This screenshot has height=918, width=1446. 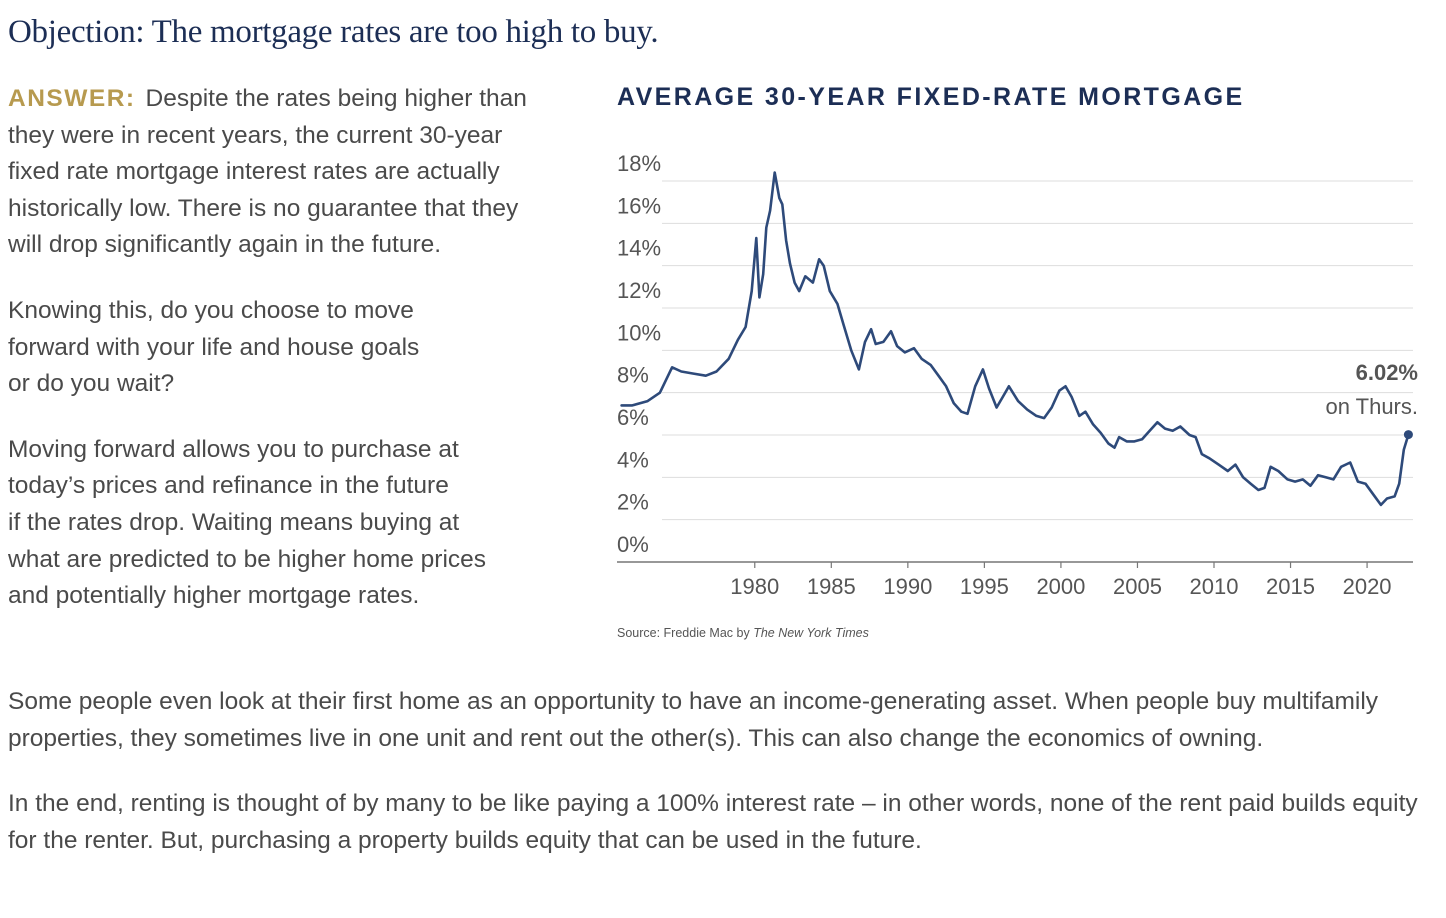 What do you see at coordinates (639, 332) in the screenshot?
I see `y-tick-label: 10%` at bounding box center [639, 332].